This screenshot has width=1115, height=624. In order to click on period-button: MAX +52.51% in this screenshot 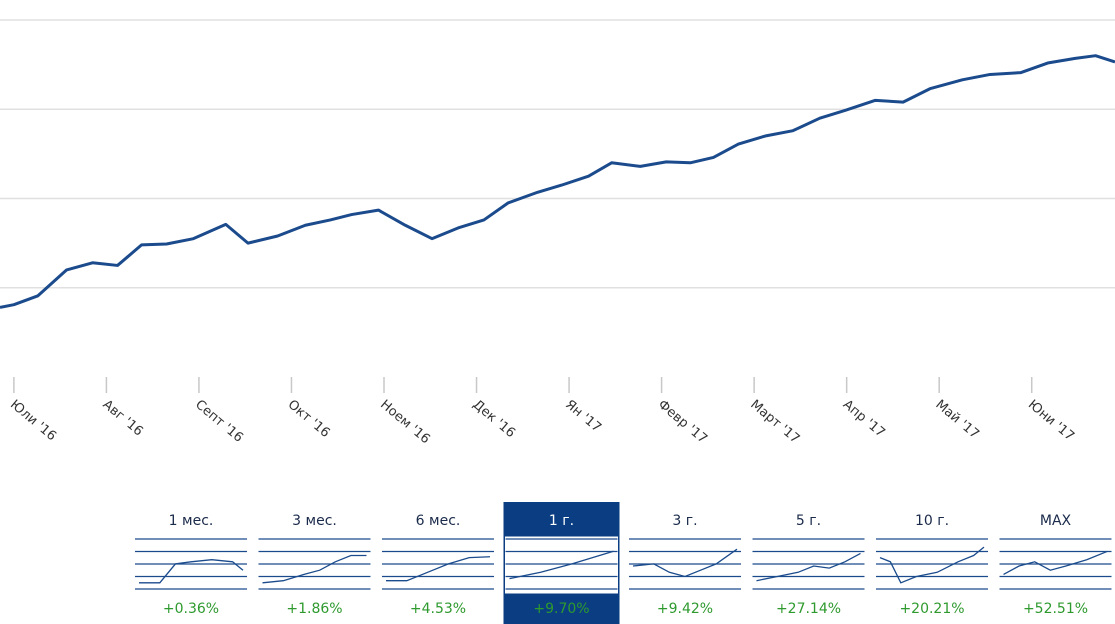, I will do `click(1055, 565)`.